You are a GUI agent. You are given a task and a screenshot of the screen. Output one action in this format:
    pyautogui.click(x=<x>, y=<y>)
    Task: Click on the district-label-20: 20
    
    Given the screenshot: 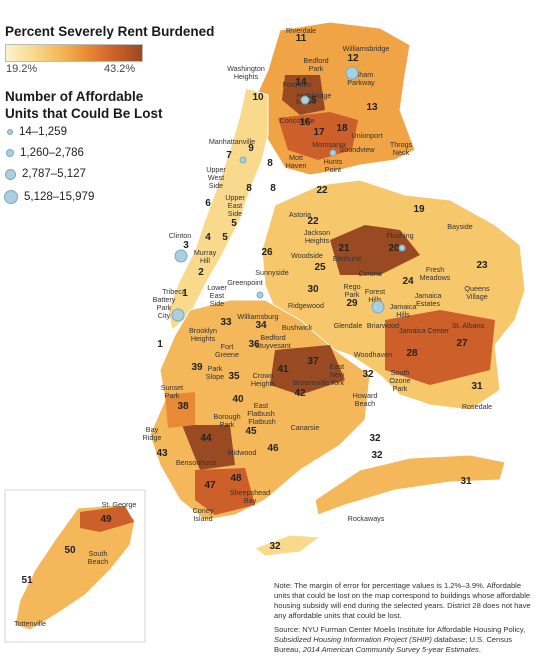 What is the action you would take?
    pyautogui.click(x=394, y=248)
    